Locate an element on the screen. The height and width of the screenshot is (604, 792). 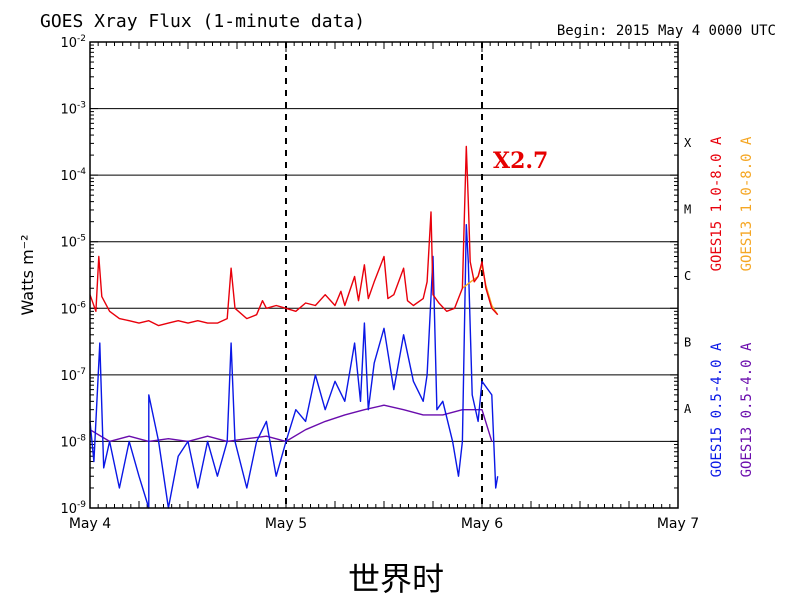
y-tick-label: 10⁻⁵ is located at coordinates (73, 242).